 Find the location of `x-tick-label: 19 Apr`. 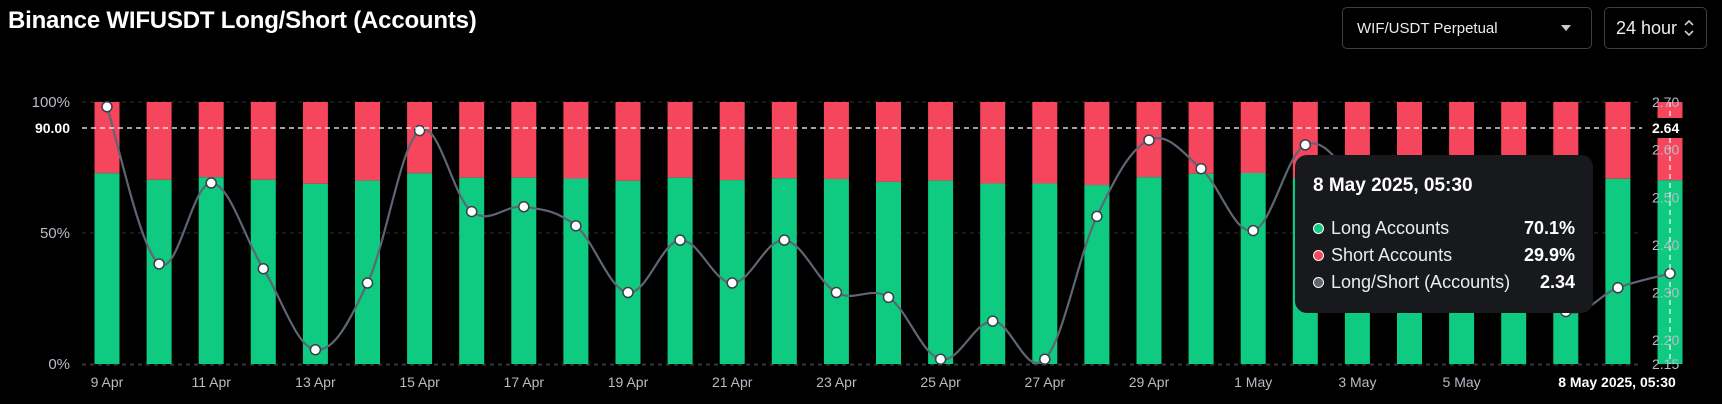

x-tick-label: 19 Apr is located at coordinates (628, 382).